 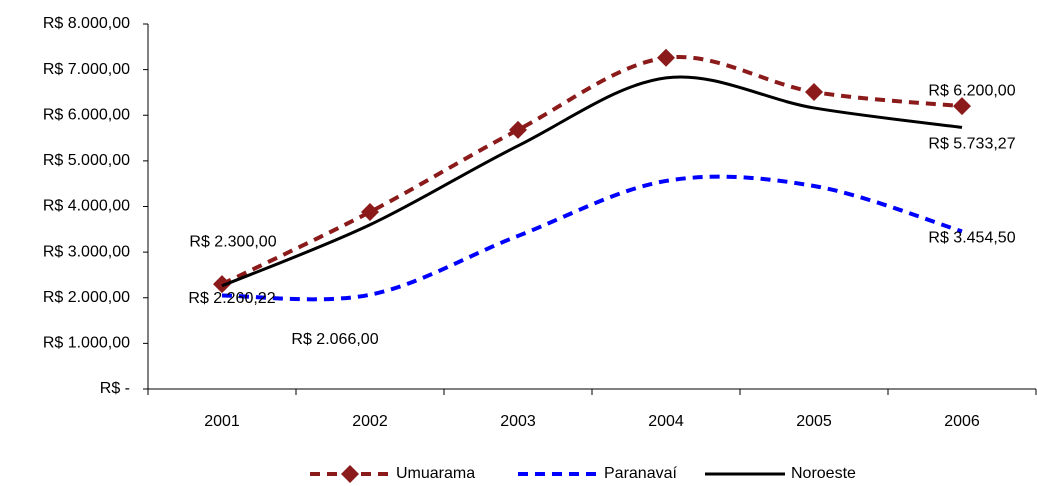 I want to click on y-tick-label: R$ 4.000,00, so click(x=86, y=206).